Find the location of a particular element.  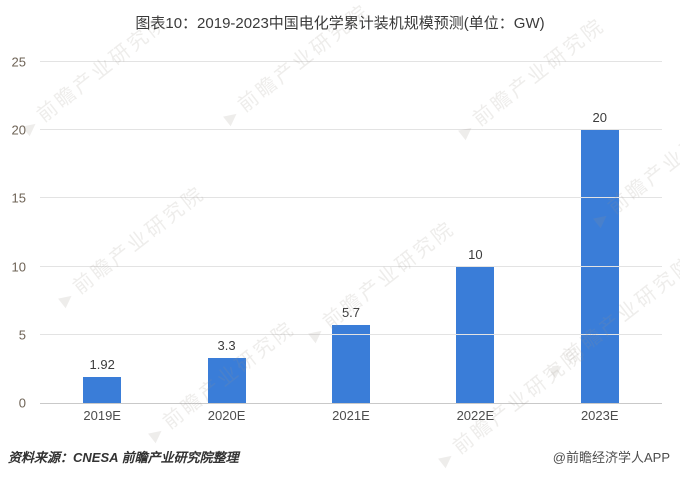

y-tick-label: 15 is located at coordinates (18, 198).